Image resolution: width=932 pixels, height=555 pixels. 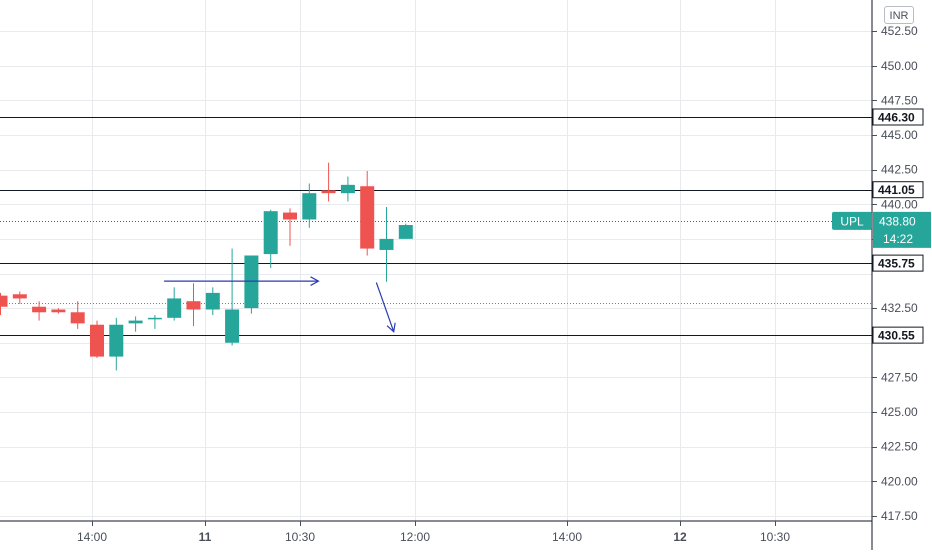 I want to click on level-label-text: 441.05, so click(x=896, y=190).